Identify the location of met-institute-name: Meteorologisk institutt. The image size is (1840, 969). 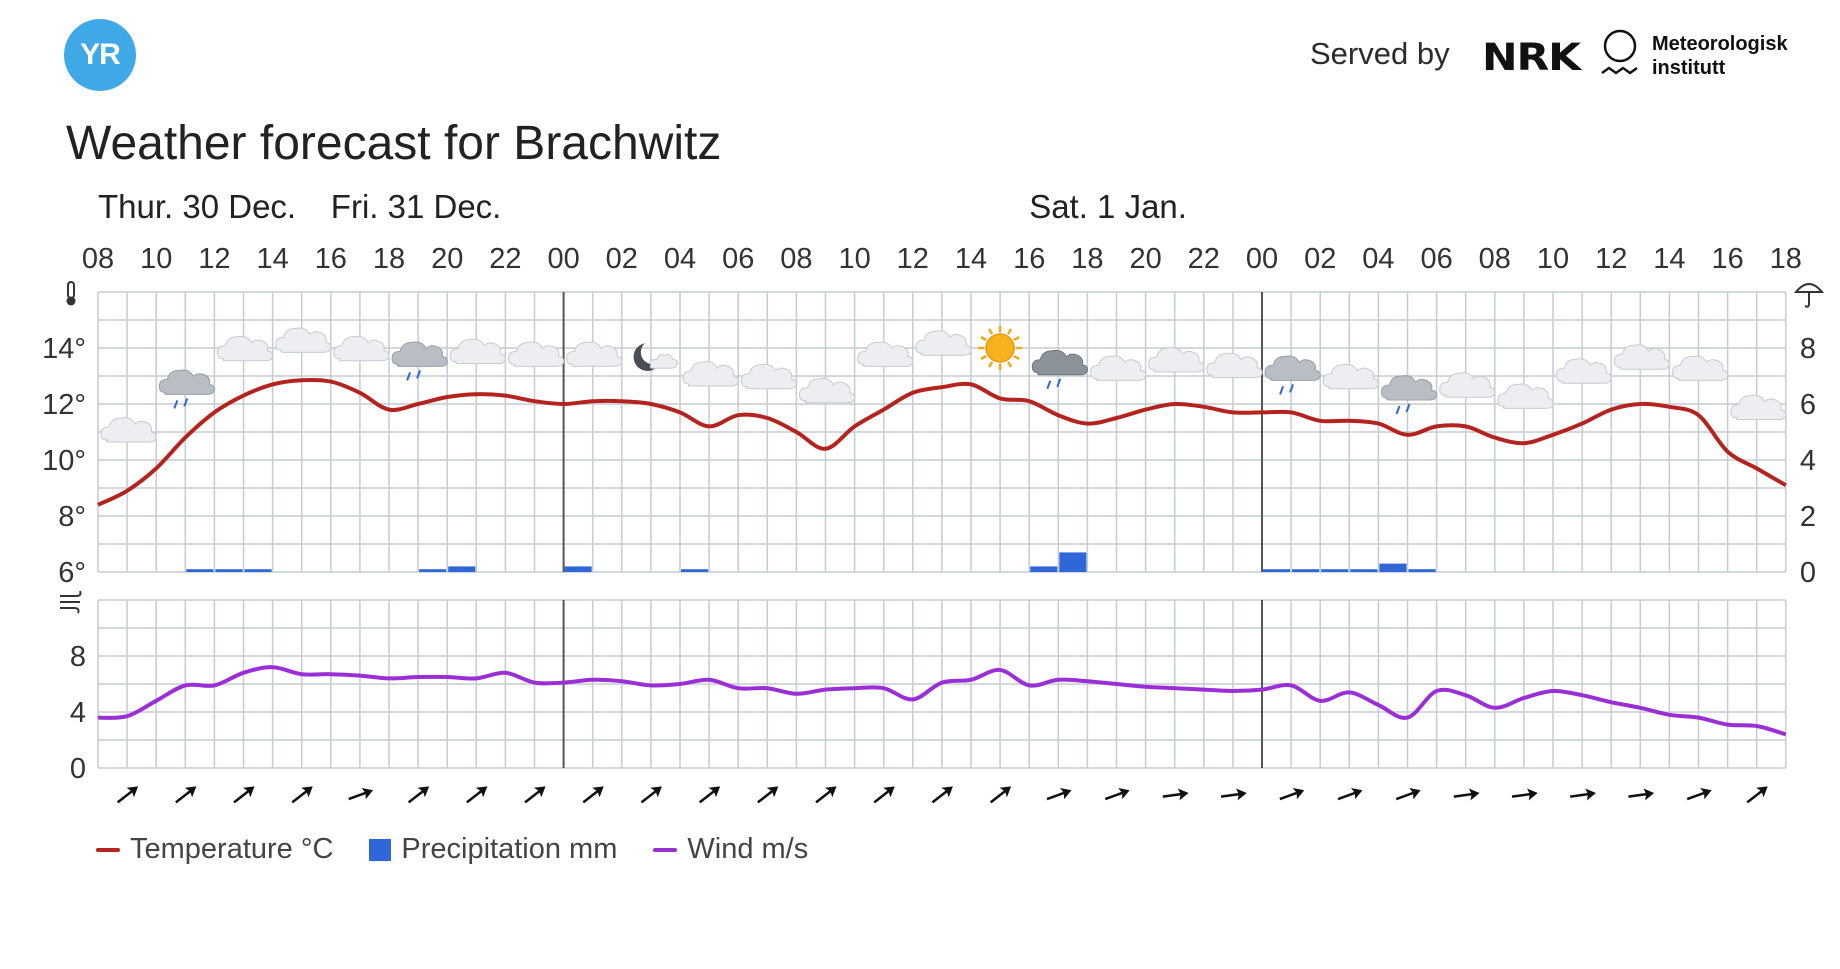
(1720, 56).